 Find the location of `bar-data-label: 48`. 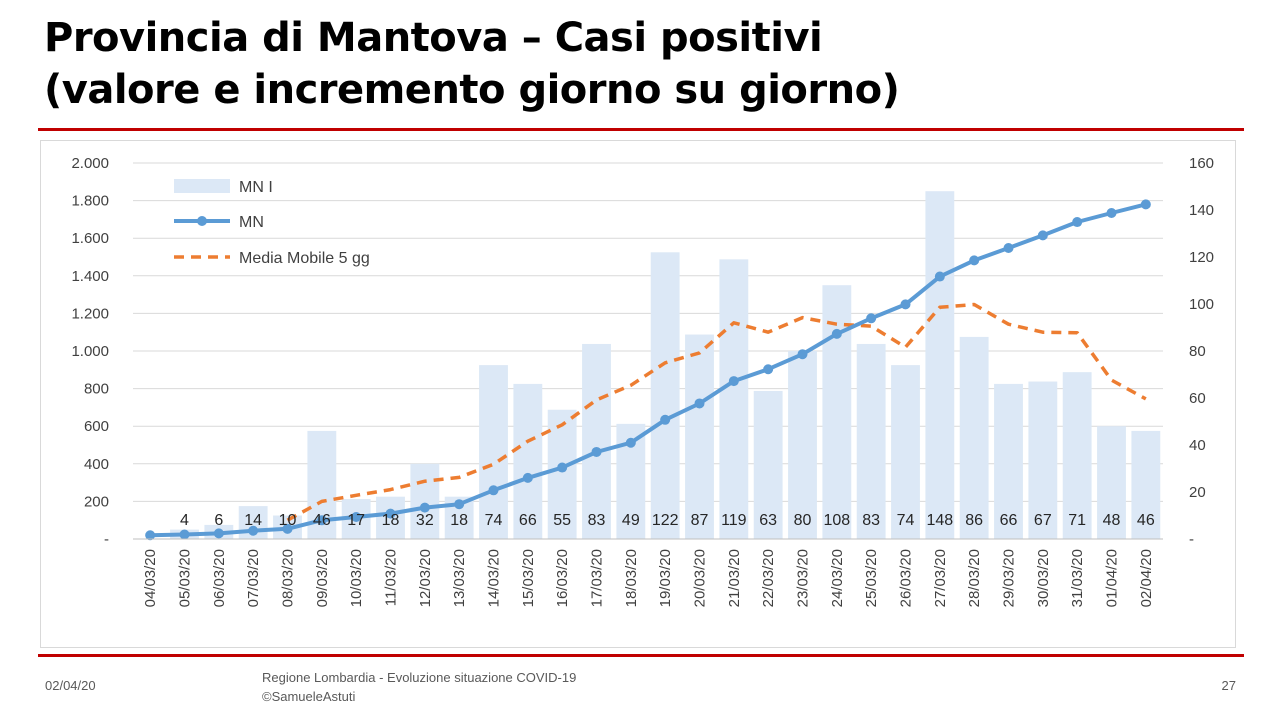

bar-data-label: 48 is located at coordinates (1112, 520).